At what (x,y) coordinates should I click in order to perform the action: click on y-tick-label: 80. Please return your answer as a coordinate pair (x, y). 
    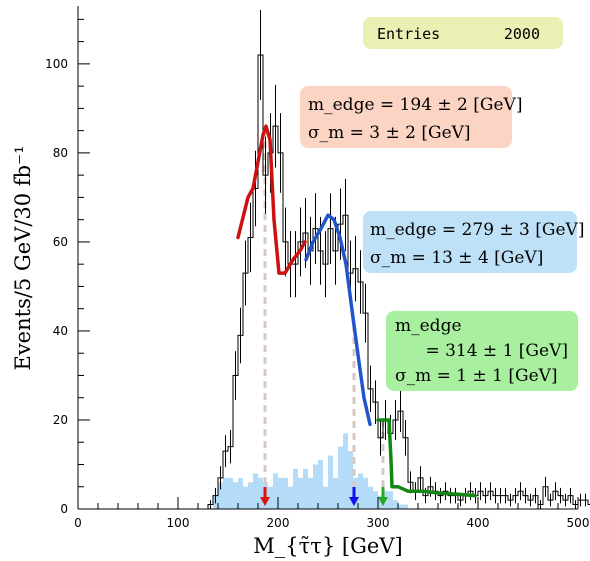
    Looking at the image, I should click on (60, 153).